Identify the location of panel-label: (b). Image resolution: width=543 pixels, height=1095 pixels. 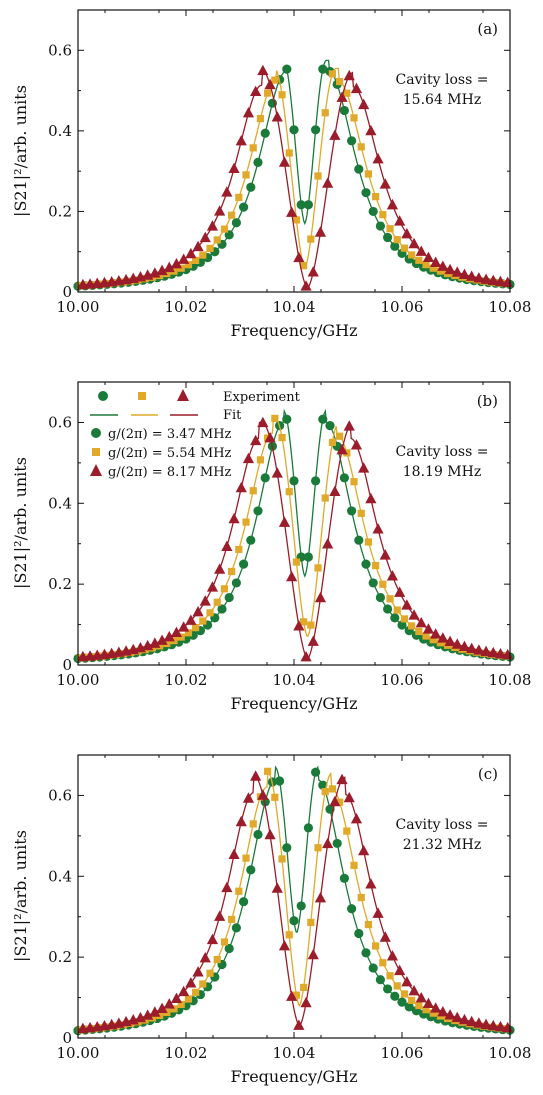
(487, 401).